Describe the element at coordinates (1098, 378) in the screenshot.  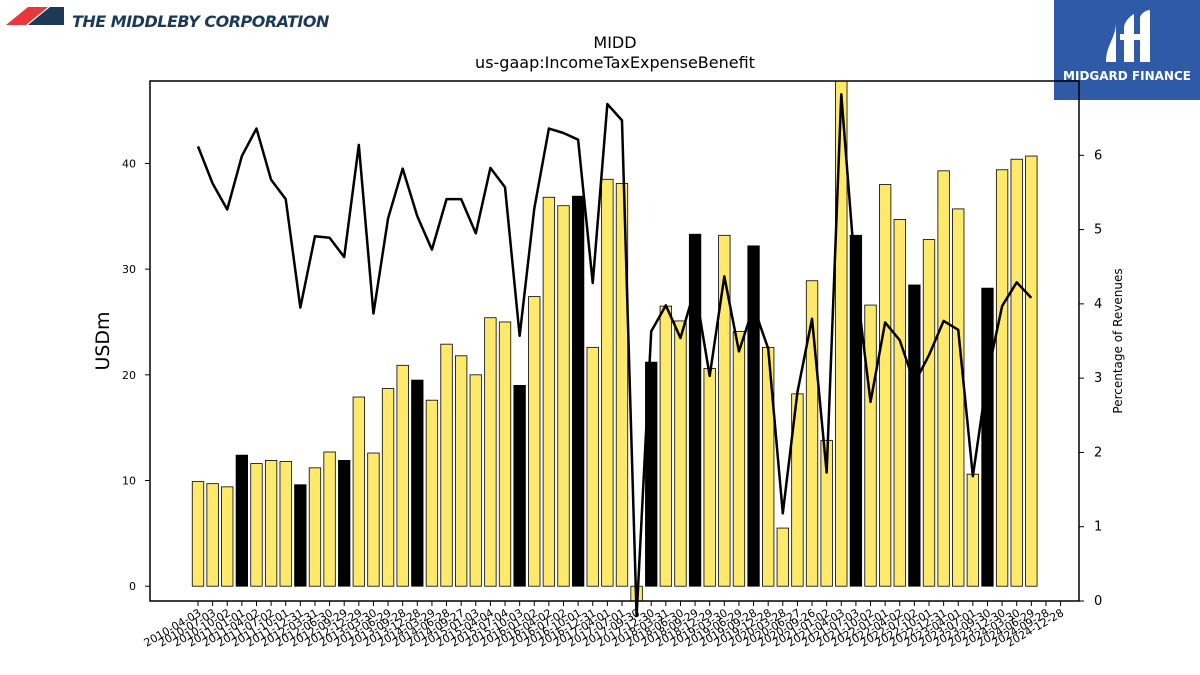
I see `y2-tick-label: 3` at that location.